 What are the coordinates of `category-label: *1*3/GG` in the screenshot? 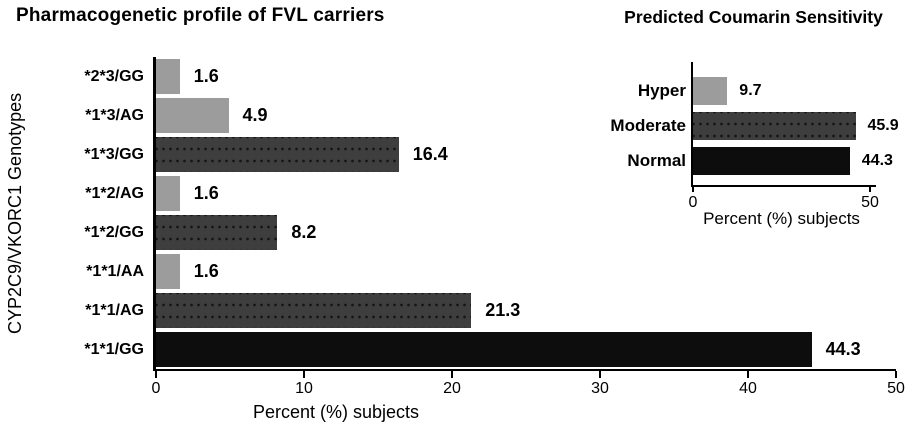 It's located at (114, 154).